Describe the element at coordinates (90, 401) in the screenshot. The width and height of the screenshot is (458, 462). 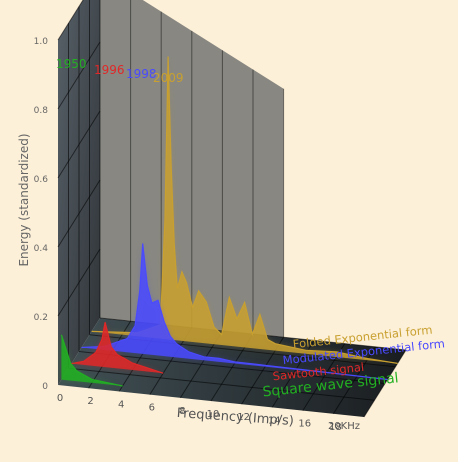
I see `x-tick-label: 2` at that location.